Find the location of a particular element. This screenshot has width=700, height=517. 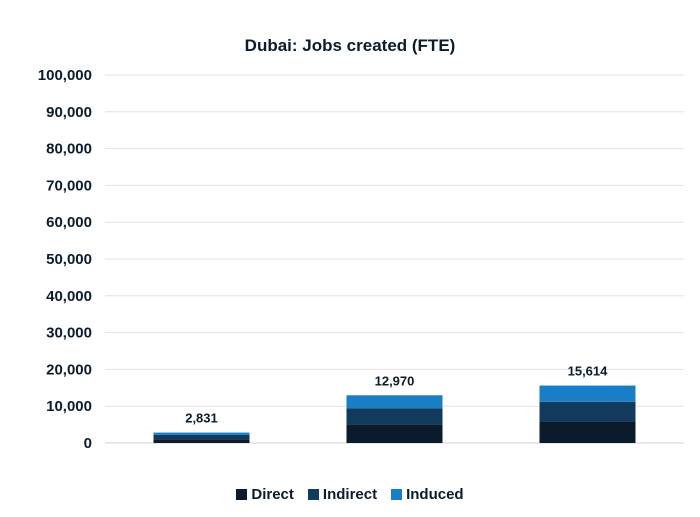

legend-label-indirect: Indirect is located at coordinates (350, 494).